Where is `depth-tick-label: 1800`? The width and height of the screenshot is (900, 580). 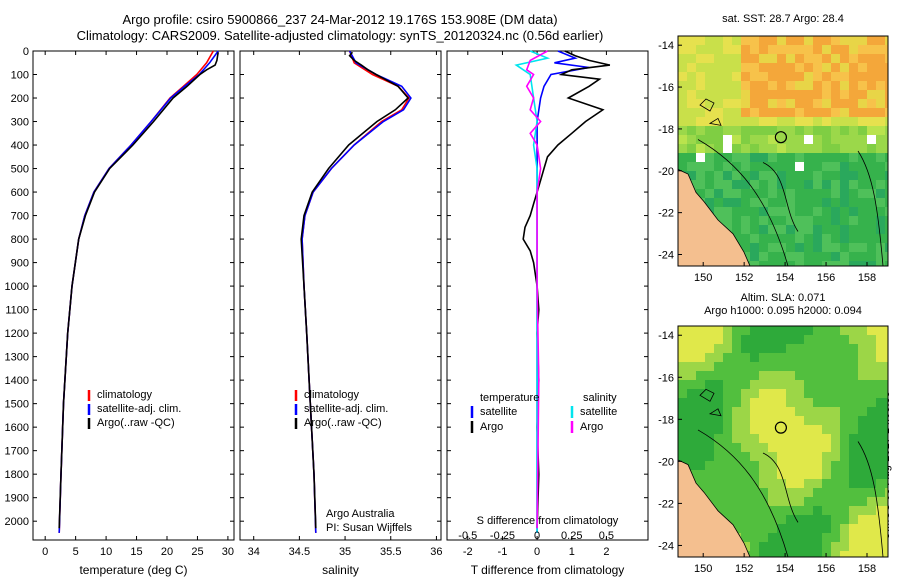
depth-tick-label: 1800 is located at coordinates (17, 475).